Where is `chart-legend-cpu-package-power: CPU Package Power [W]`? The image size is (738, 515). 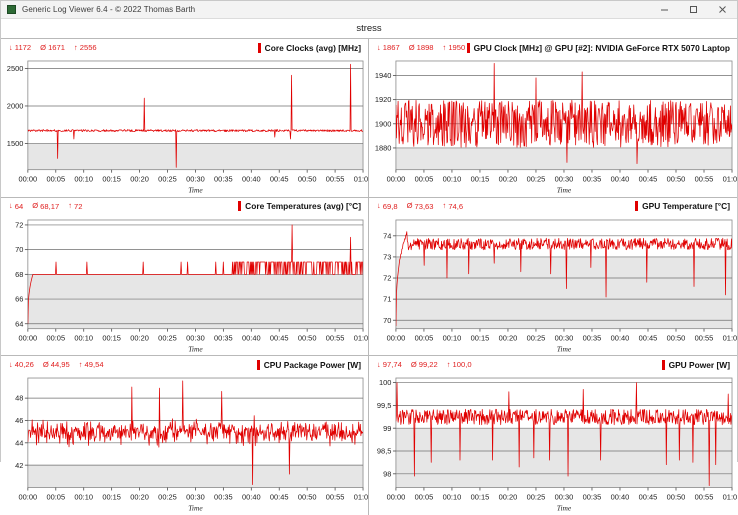
chart-legend-cpu-package-power: CPU Package Power [W] is located at coordinates (308, 364).